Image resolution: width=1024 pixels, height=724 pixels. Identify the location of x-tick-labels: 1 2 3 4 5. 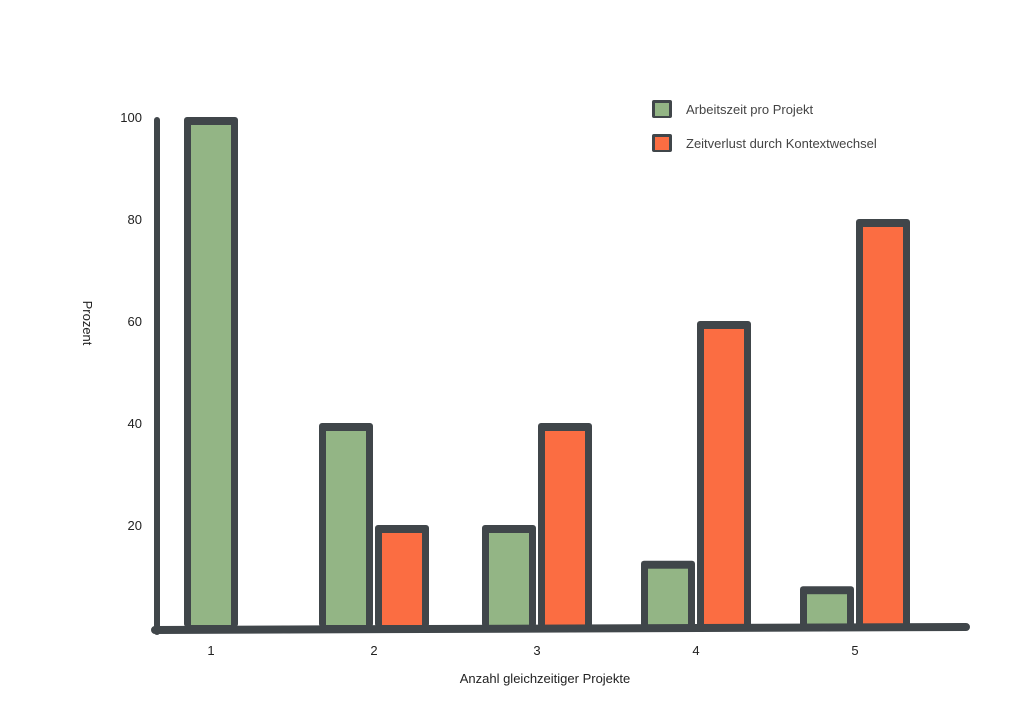
(532, 650).